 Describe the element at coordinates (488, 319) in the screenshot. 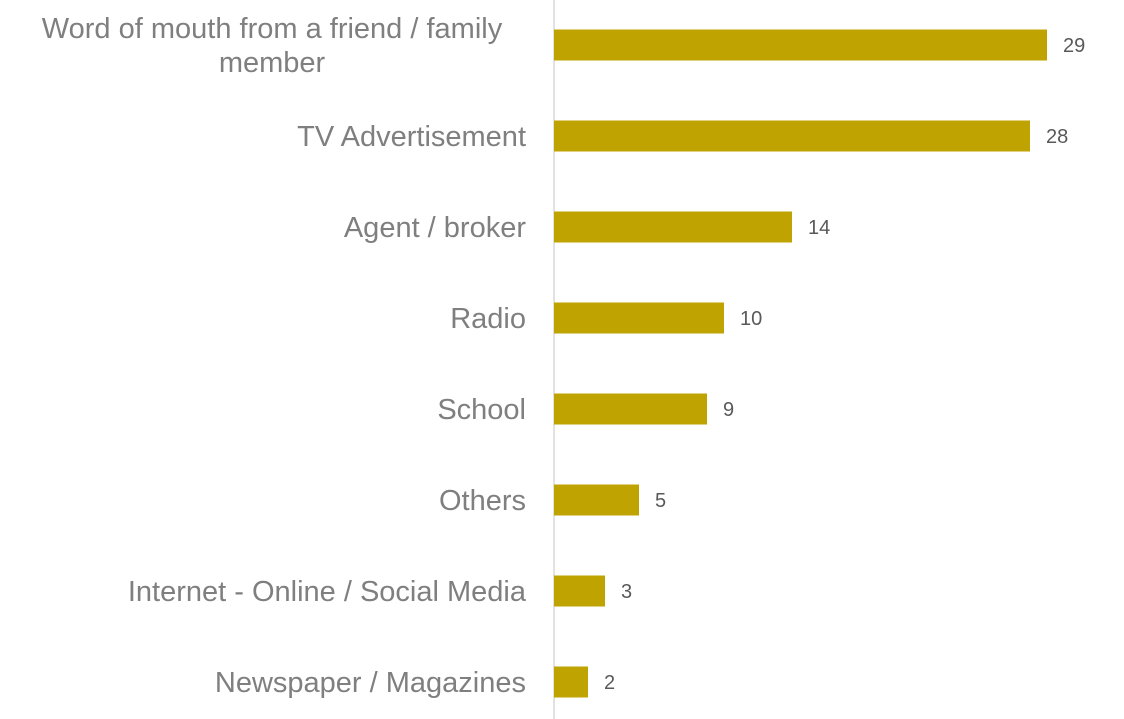

I see `category-label: Radio` at that location.